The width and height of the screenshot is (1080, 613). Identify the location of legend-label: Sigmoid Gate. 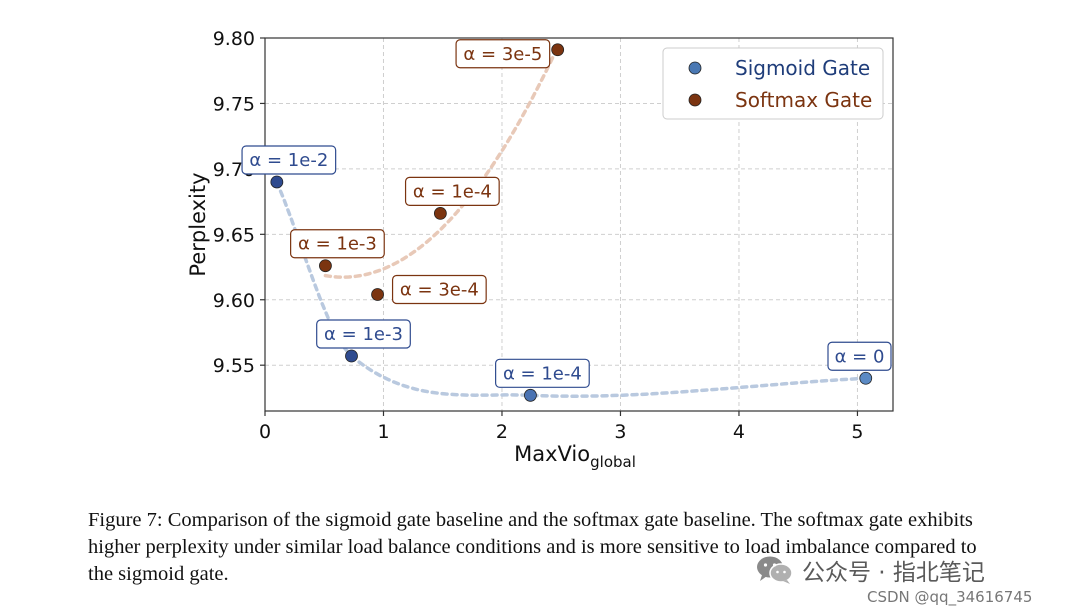
(802, 68).